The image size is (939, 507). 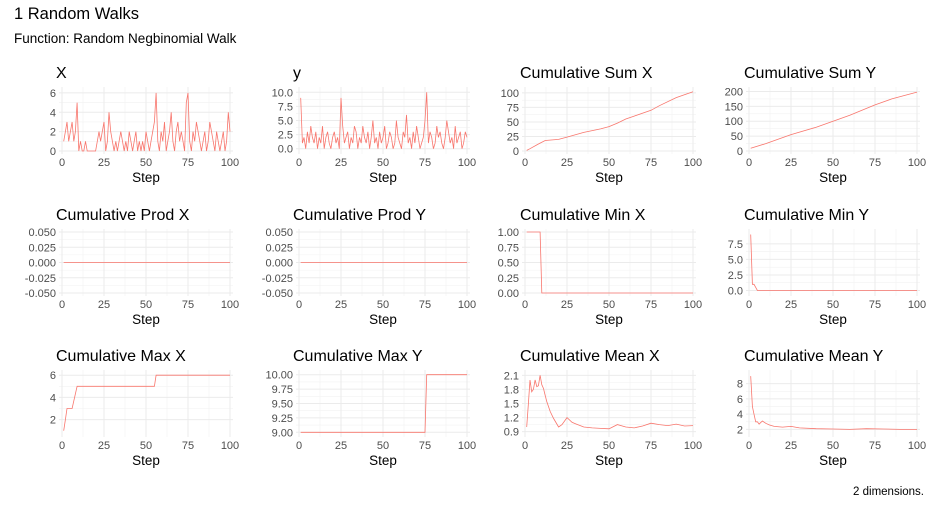 I want to click on y-tick-label: 0.025, so click(x=42, y=248).